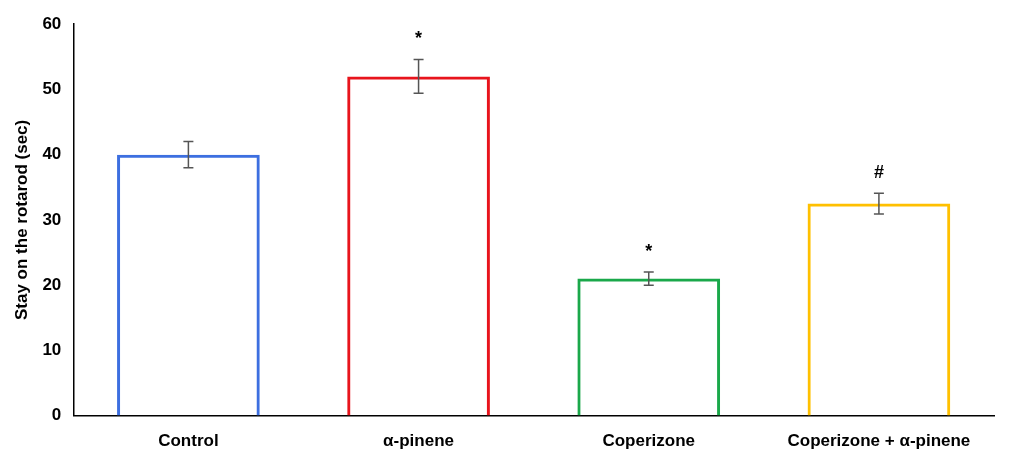  What do you see at coordinates (52, 219) in the screenshot?
I see `y-tick-label: 30` at bounding box center [52, 219].